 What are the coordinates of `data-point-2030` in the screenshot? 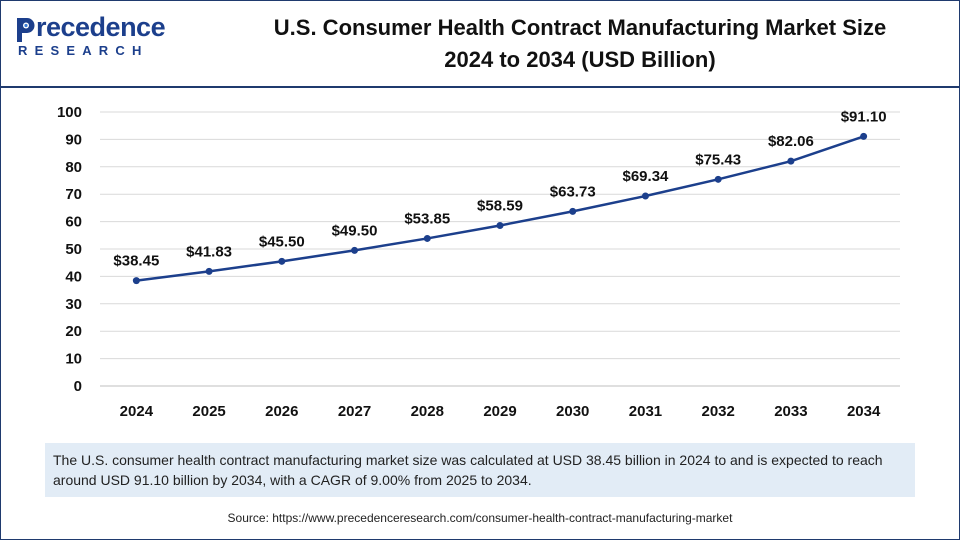 It's located at (573, 211).